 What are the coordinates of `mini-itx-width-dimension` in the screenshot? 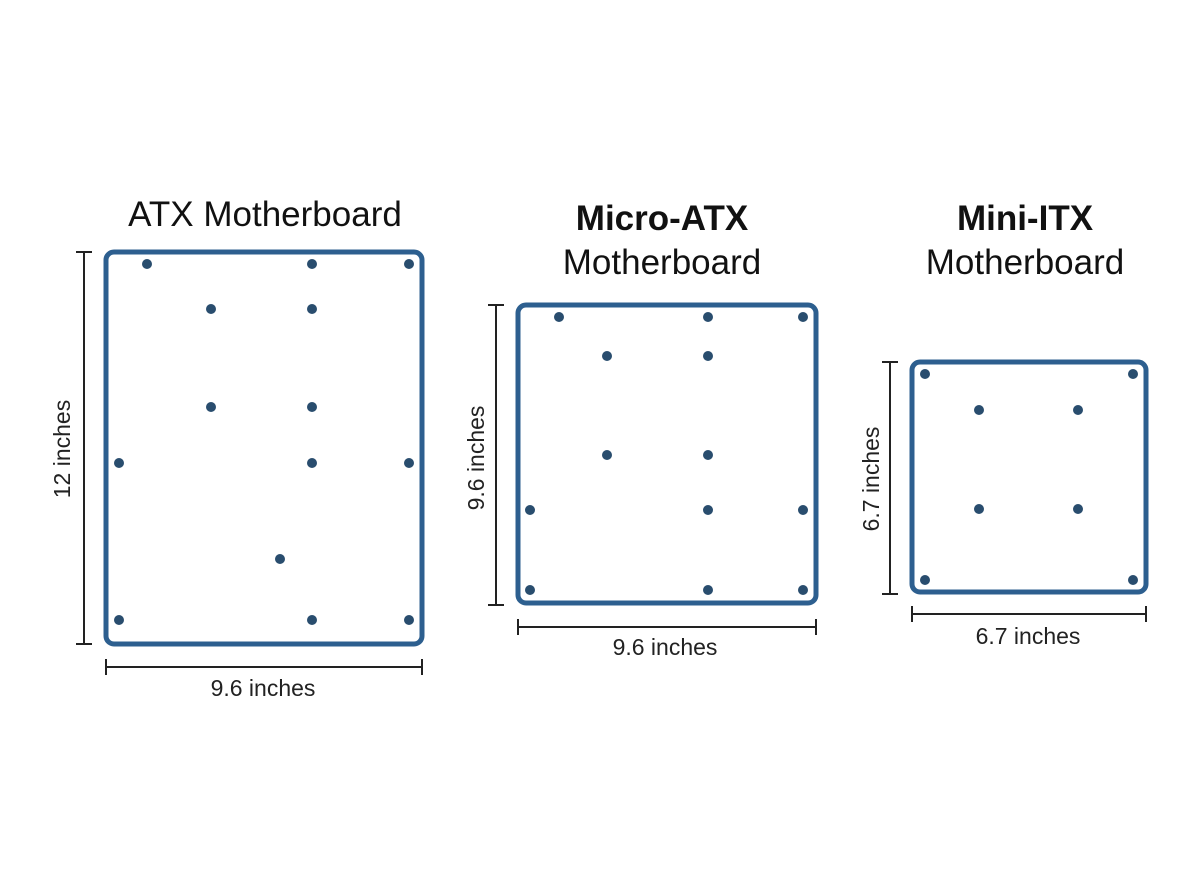 It's located at (1029, 614).